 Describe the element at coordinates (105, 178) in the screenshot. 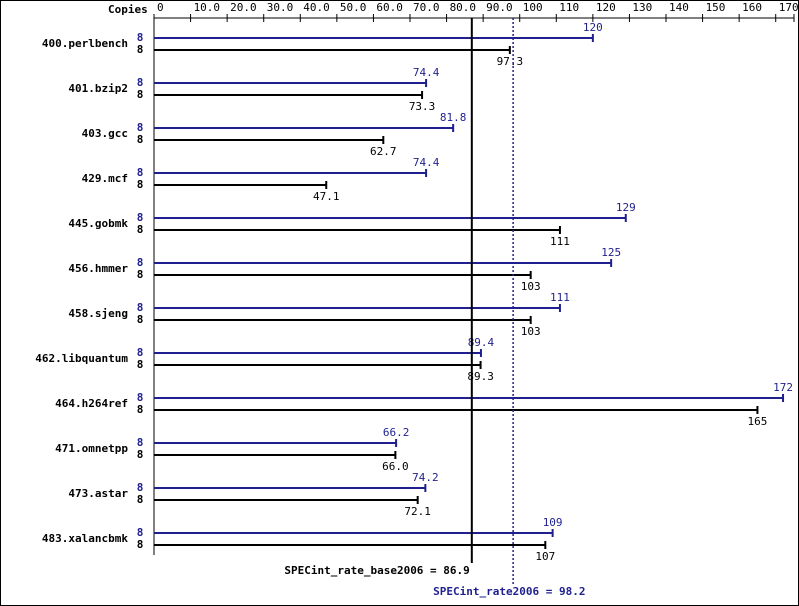

I see `benchmark-name: 429.mcf` at that location.